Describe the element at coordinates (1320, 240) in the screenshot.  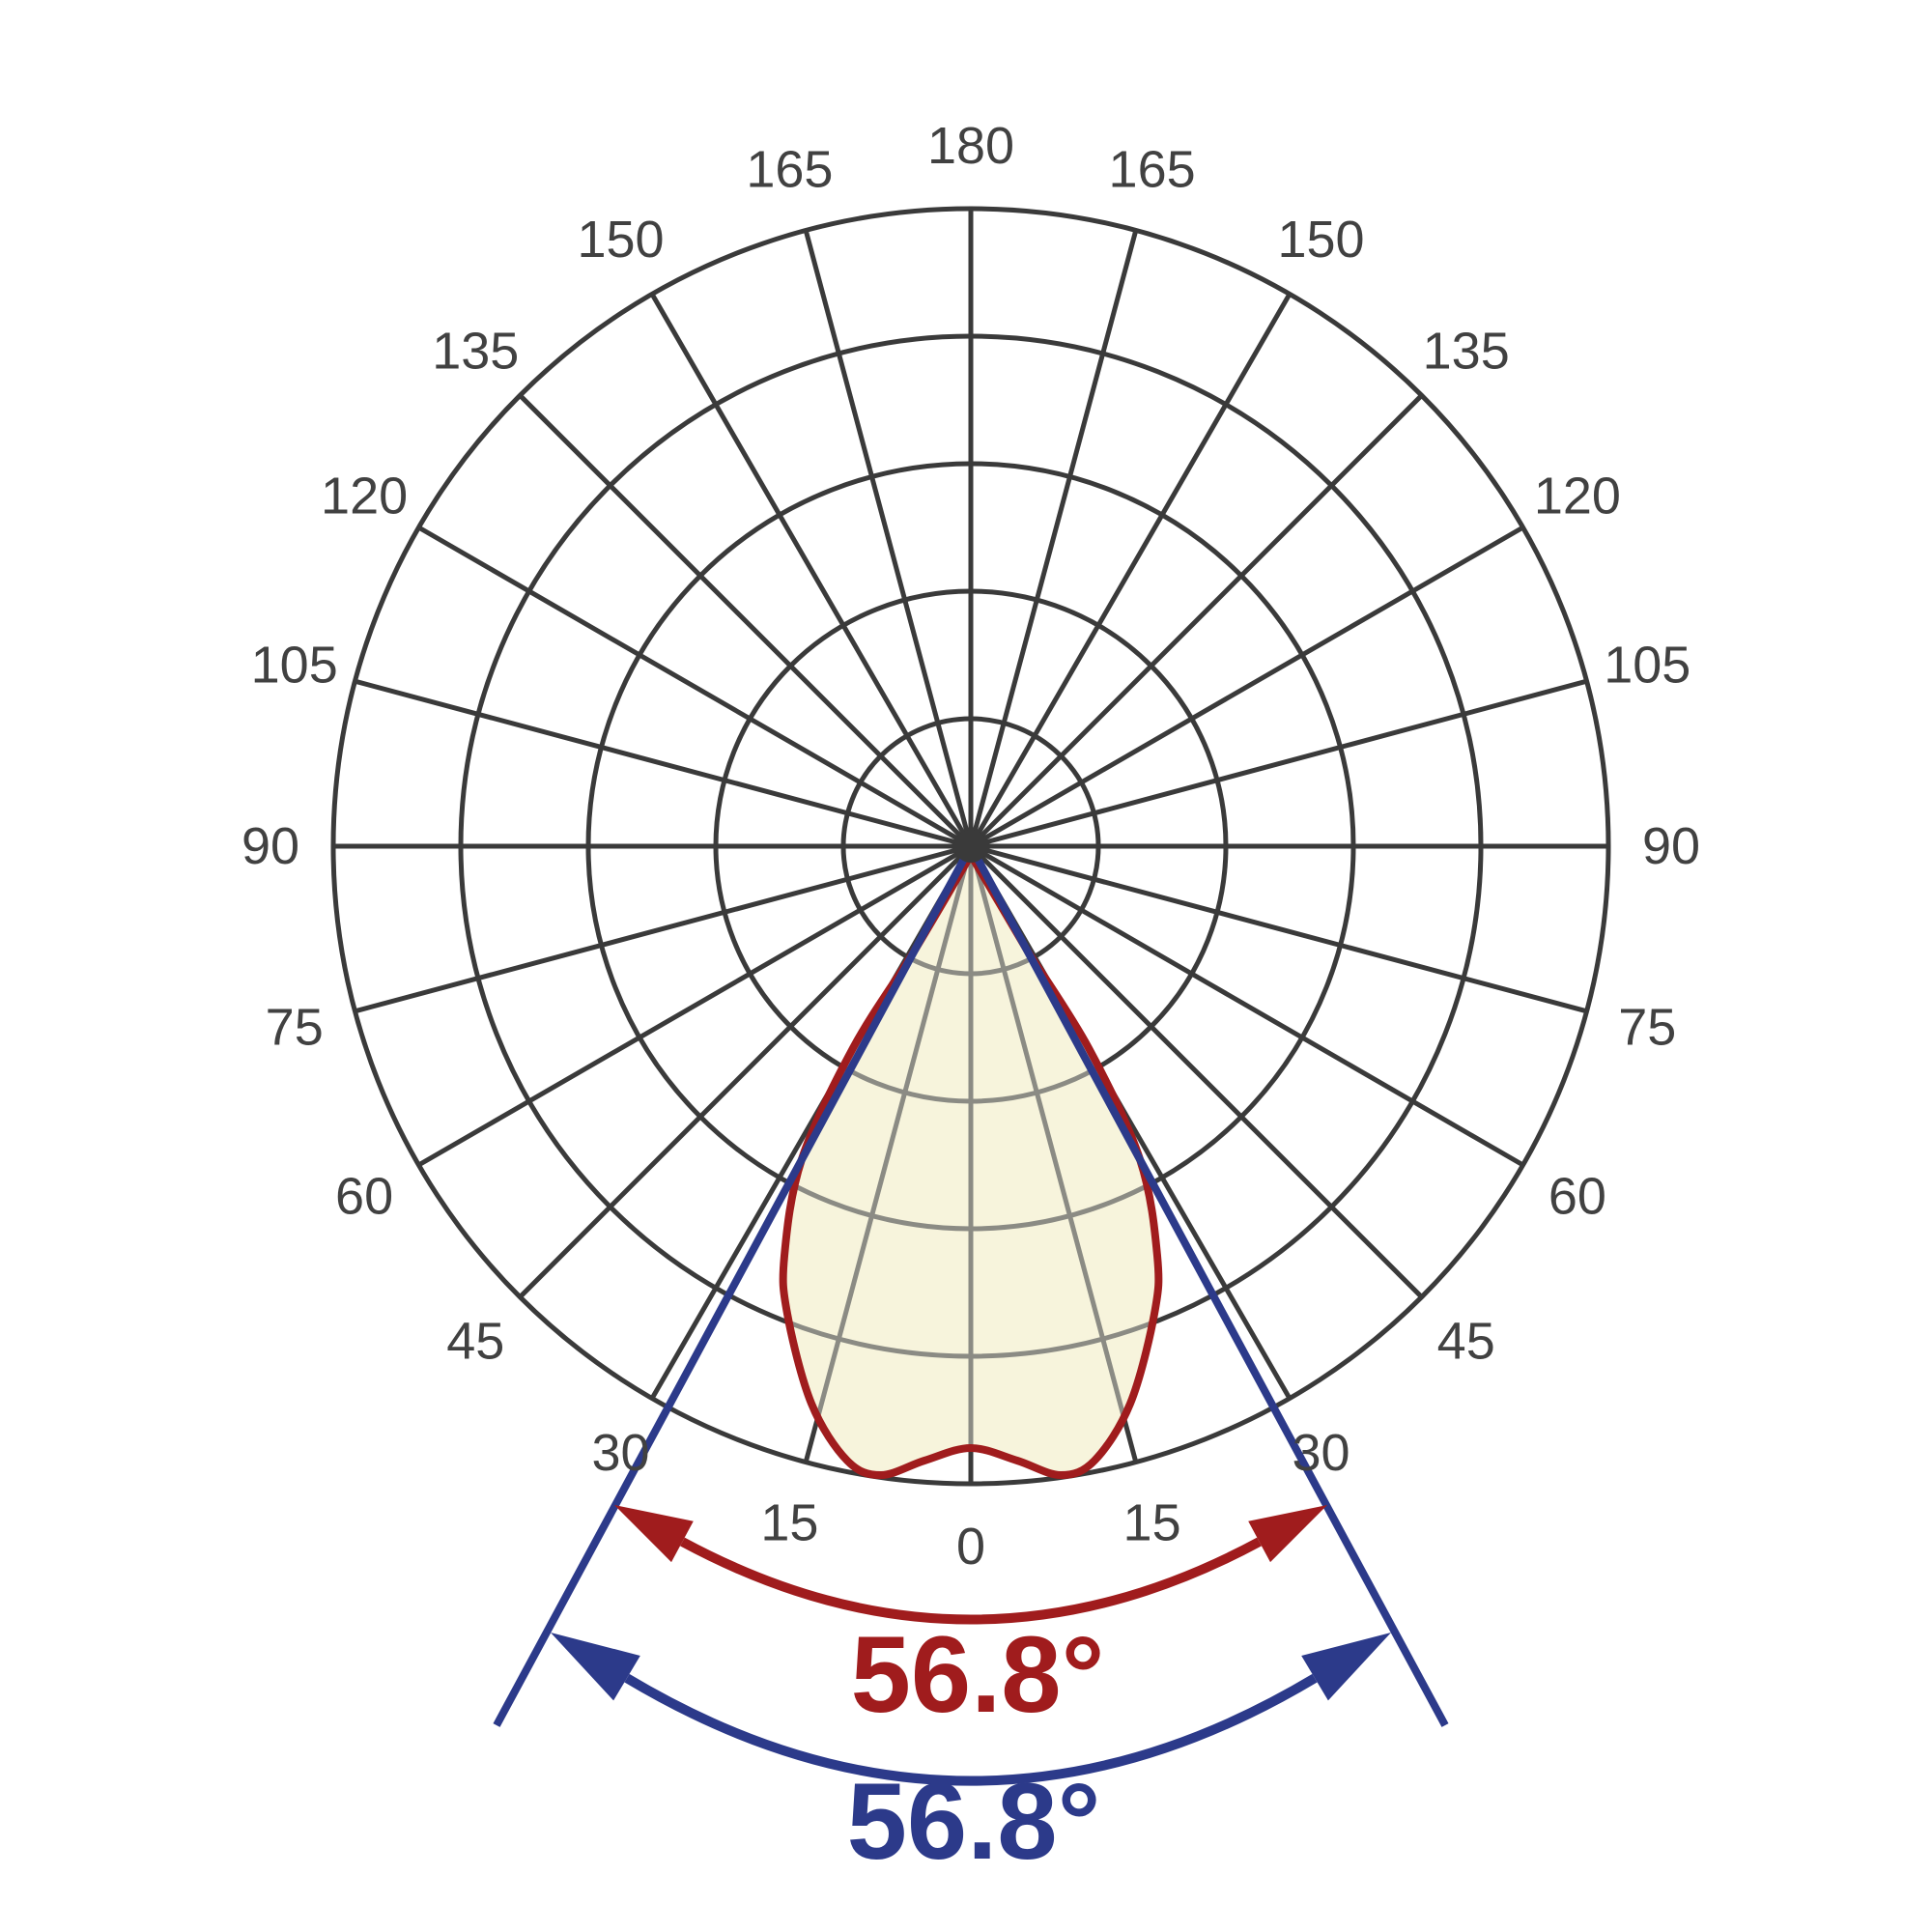
I see `angle-label-150-right: 150` at that location.